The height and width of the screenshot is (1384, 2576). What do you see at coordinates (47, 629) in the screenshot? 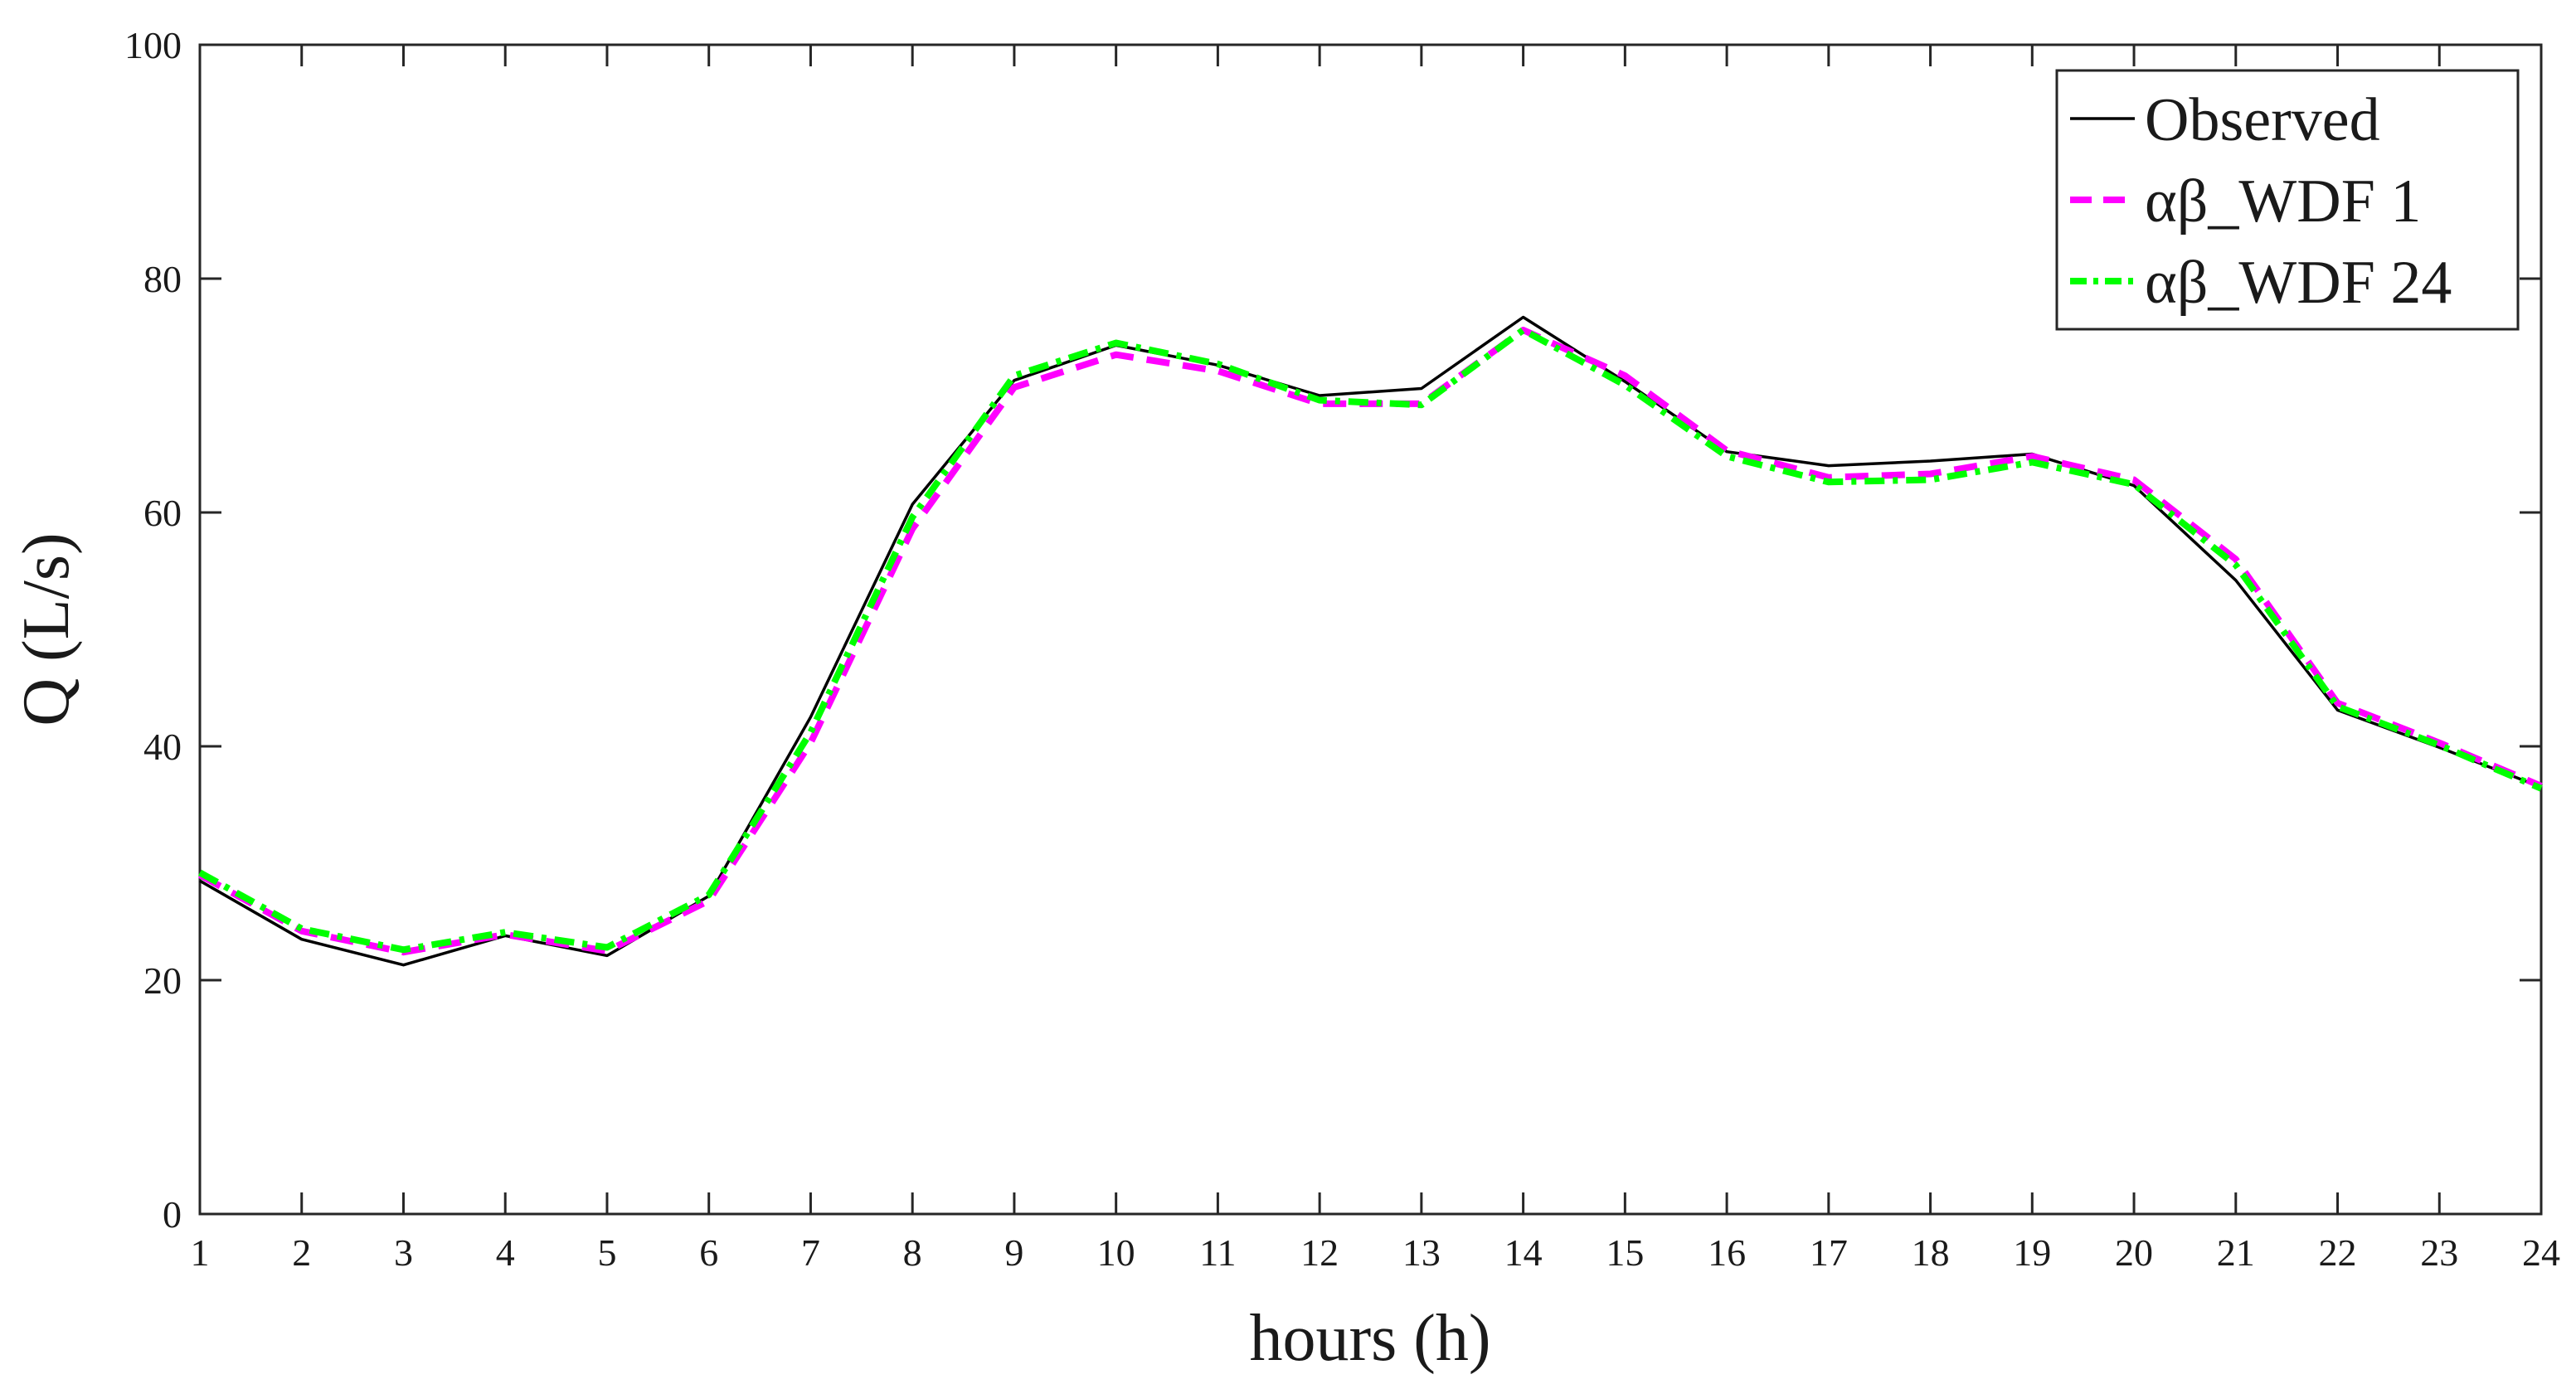
I see `y-axis-title: Q (L/s)` at bounding box center [47, 629].